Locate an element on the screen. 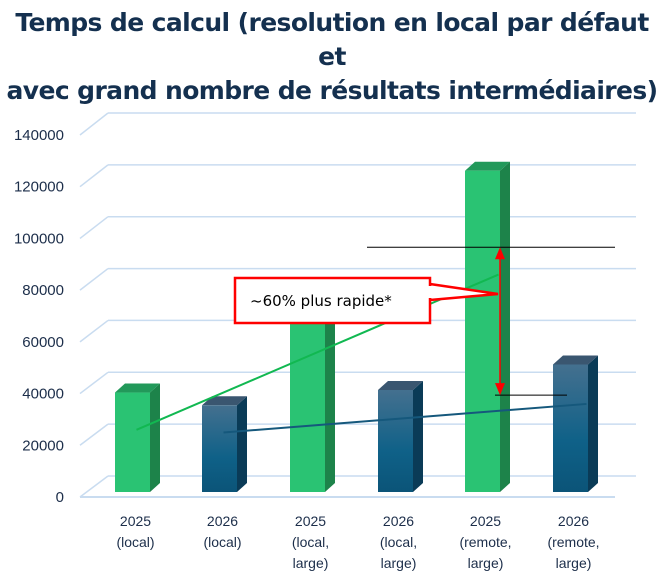 This screenshot has width=664, height=584. speedup-annotation: ~60% plus rapide* is located at coordinates (424, 321).